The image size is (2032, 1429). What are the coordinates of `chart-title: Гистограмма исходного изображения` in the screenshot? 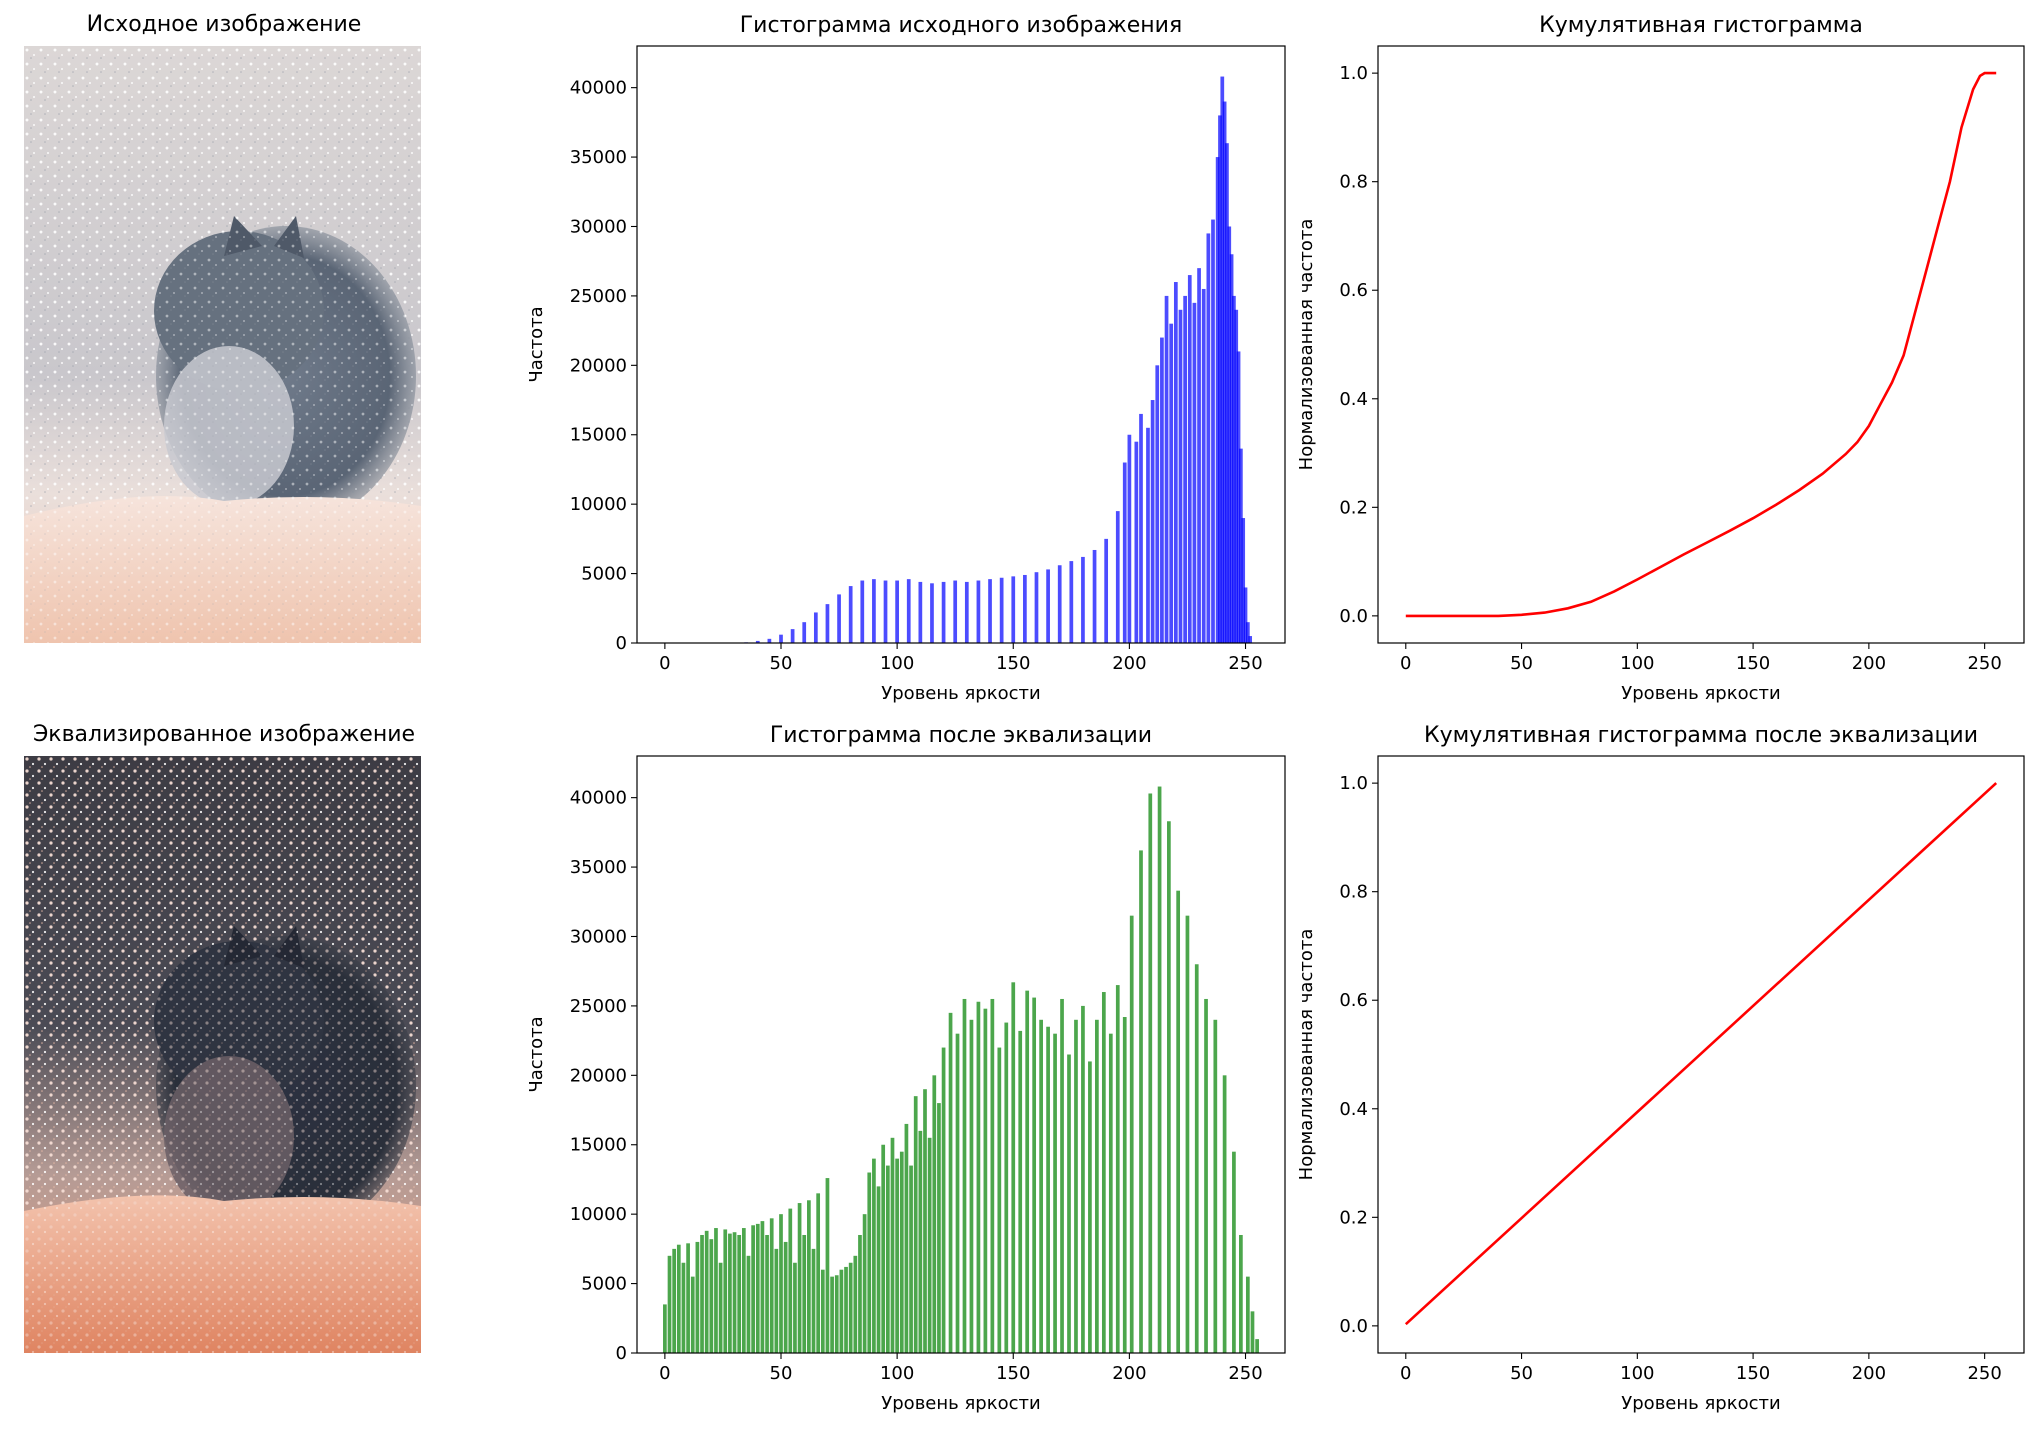 It's located at (961, 25).